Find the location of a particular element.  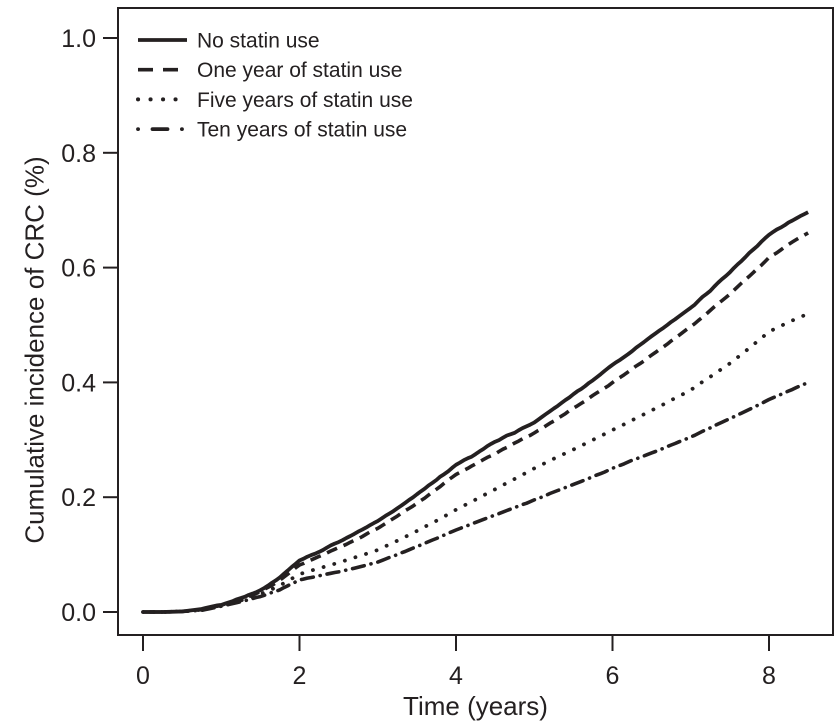

x-axis-tick-label: 8 is located at coordinates (769, 676).